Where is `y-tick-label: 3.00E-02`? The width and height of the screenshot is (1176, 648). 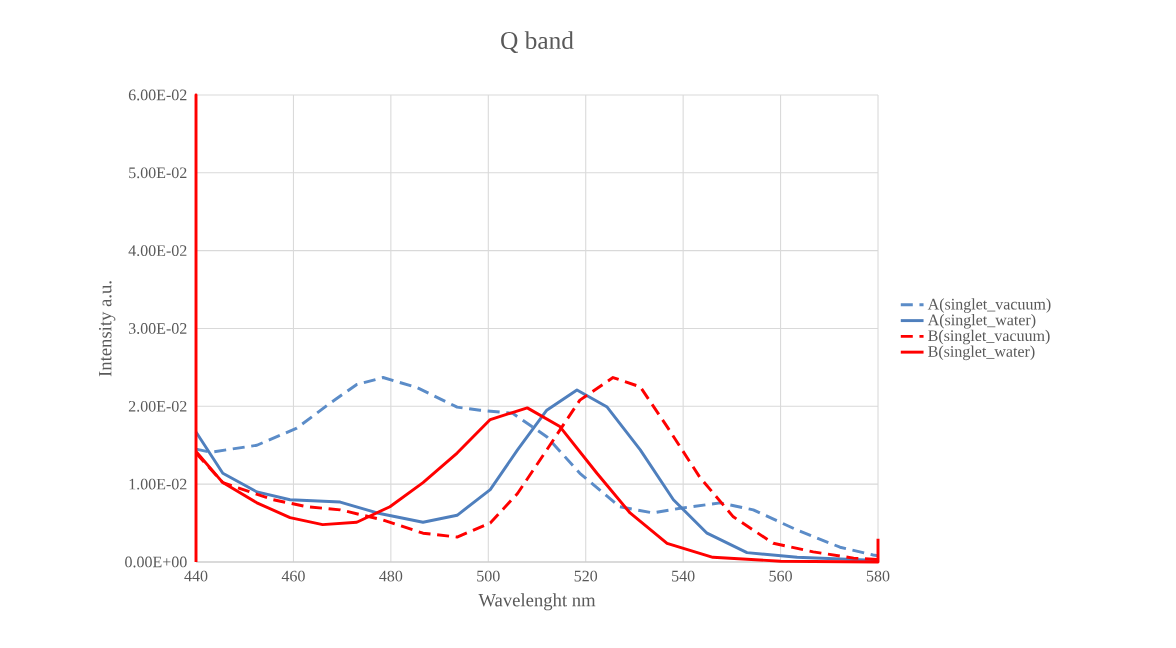 y-tick-label: 3.00E-02 is located at coordinates (157, 328).